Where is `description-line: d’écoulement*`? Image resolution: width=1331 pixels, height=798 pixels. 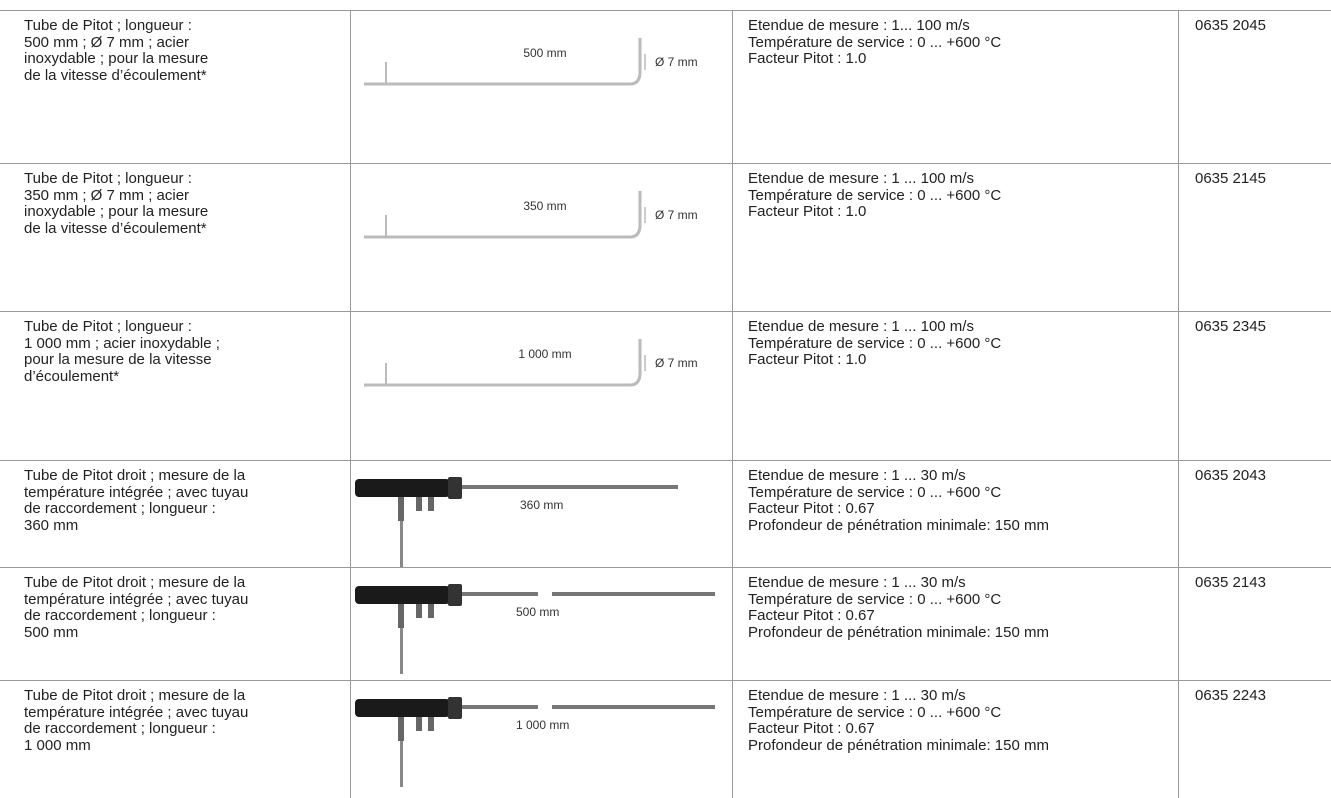 description-line: d’écoulement* is located at coordinates (72, 376).